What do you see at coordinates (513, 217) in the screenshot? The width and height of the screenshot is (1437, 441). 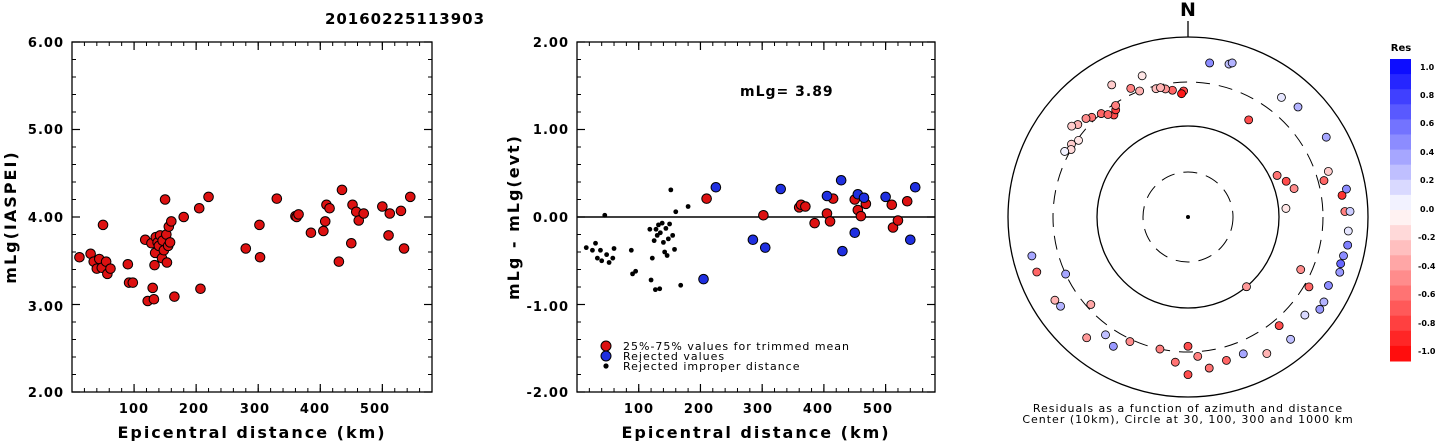 I see `y-axis-label: mLg - mLg(evt)` at bounding box center [513, 217].